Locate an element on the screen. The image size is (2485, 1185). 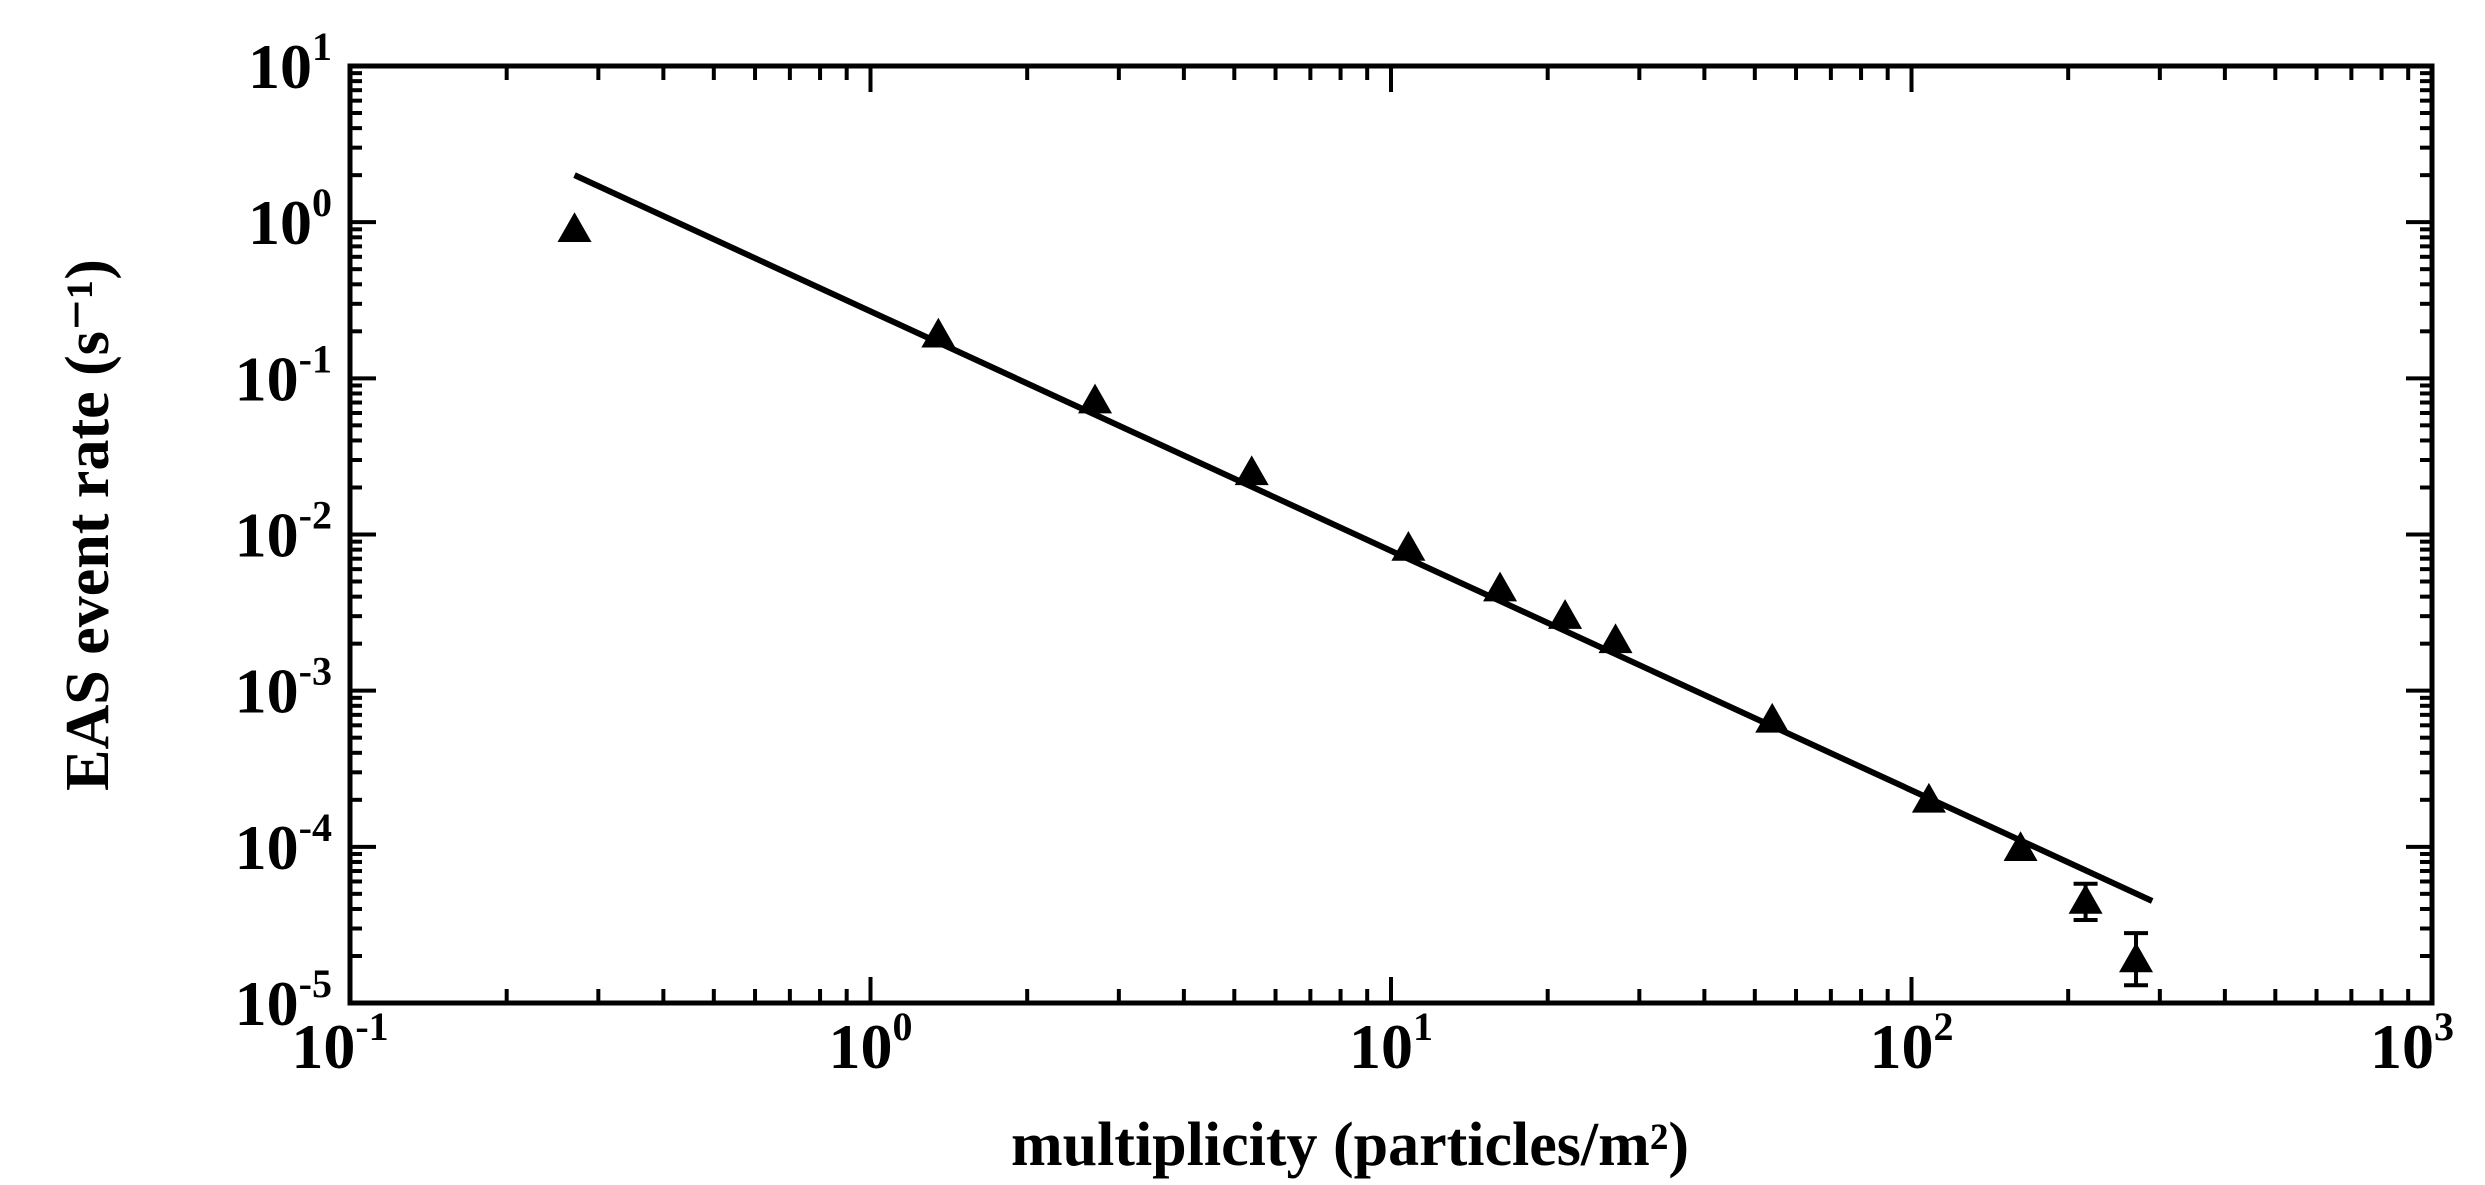
x-axis-title: multiplicity (particles/m²) is located at coordinates (1350, 1145).